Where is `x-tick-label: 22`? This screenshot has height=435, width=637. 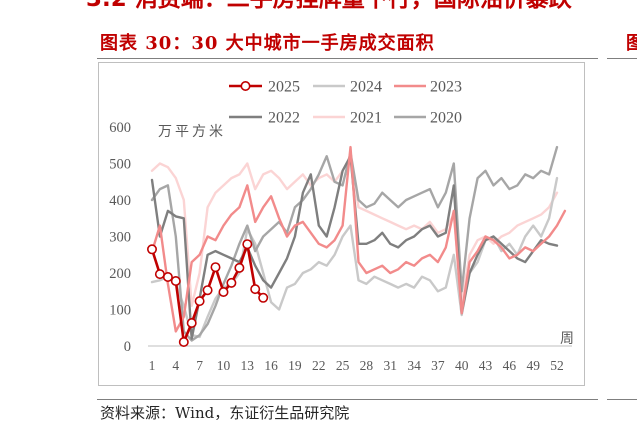 x-tick-label: 22 is located at coordinates (319, 365).